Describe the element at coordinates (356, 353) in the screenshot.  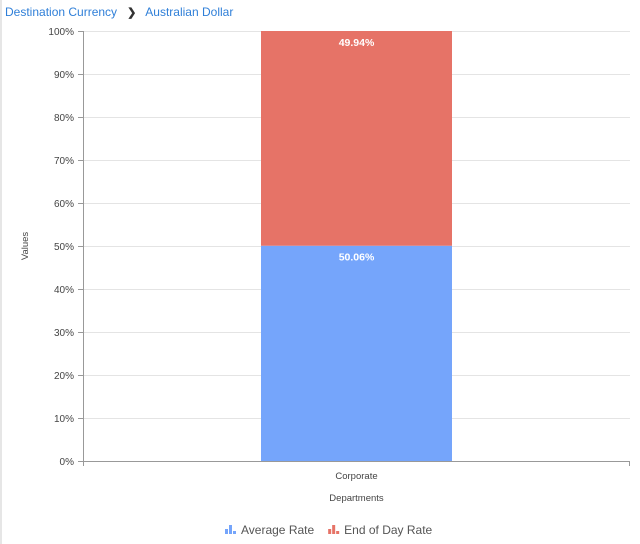
I see `bar-segment-average-rate` at that location.